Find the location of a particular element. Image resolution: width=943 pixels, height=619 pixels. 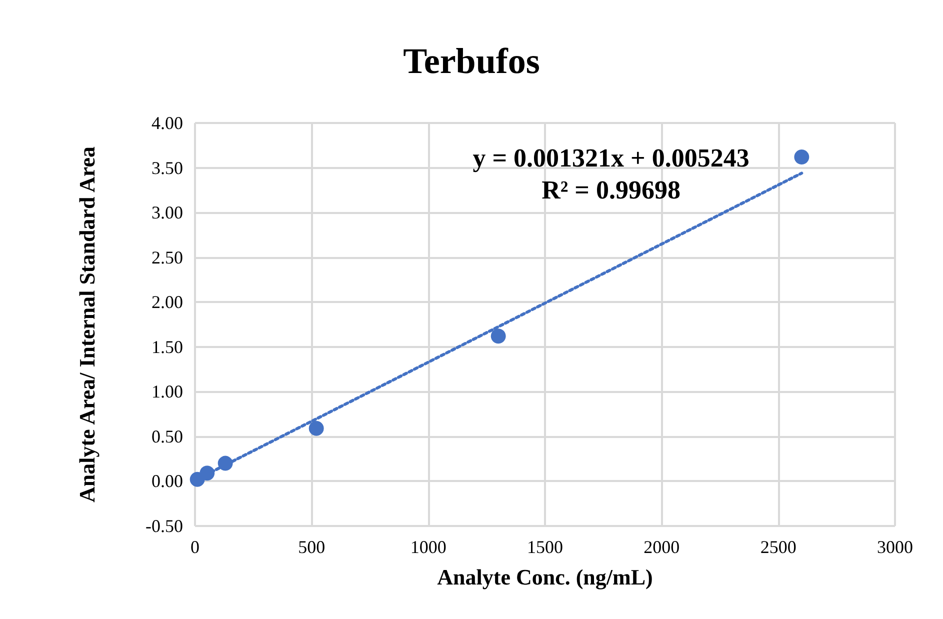

annotation: R² = 0.99698 is located at coordinates (611, 190).